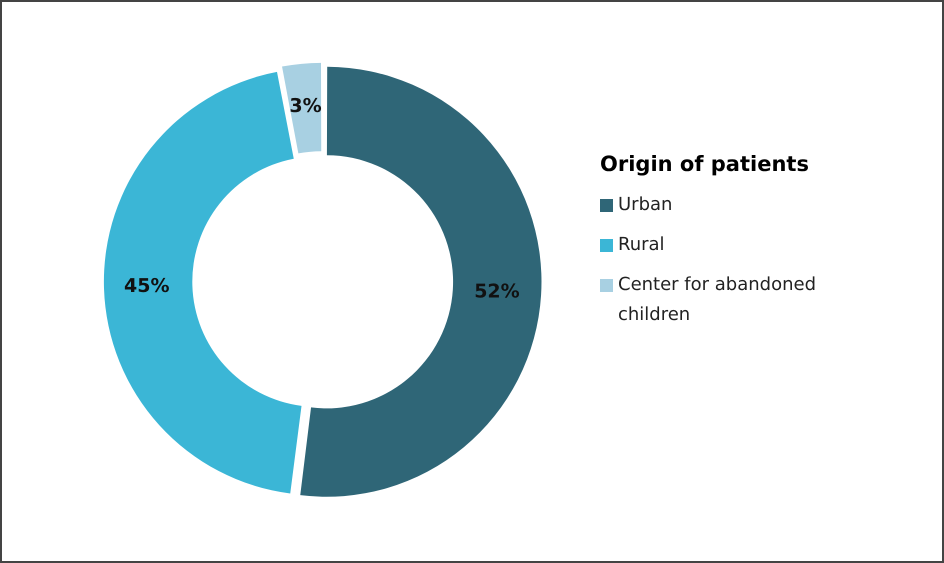  I want to click on legend-label: Rural, so click(641, 245).